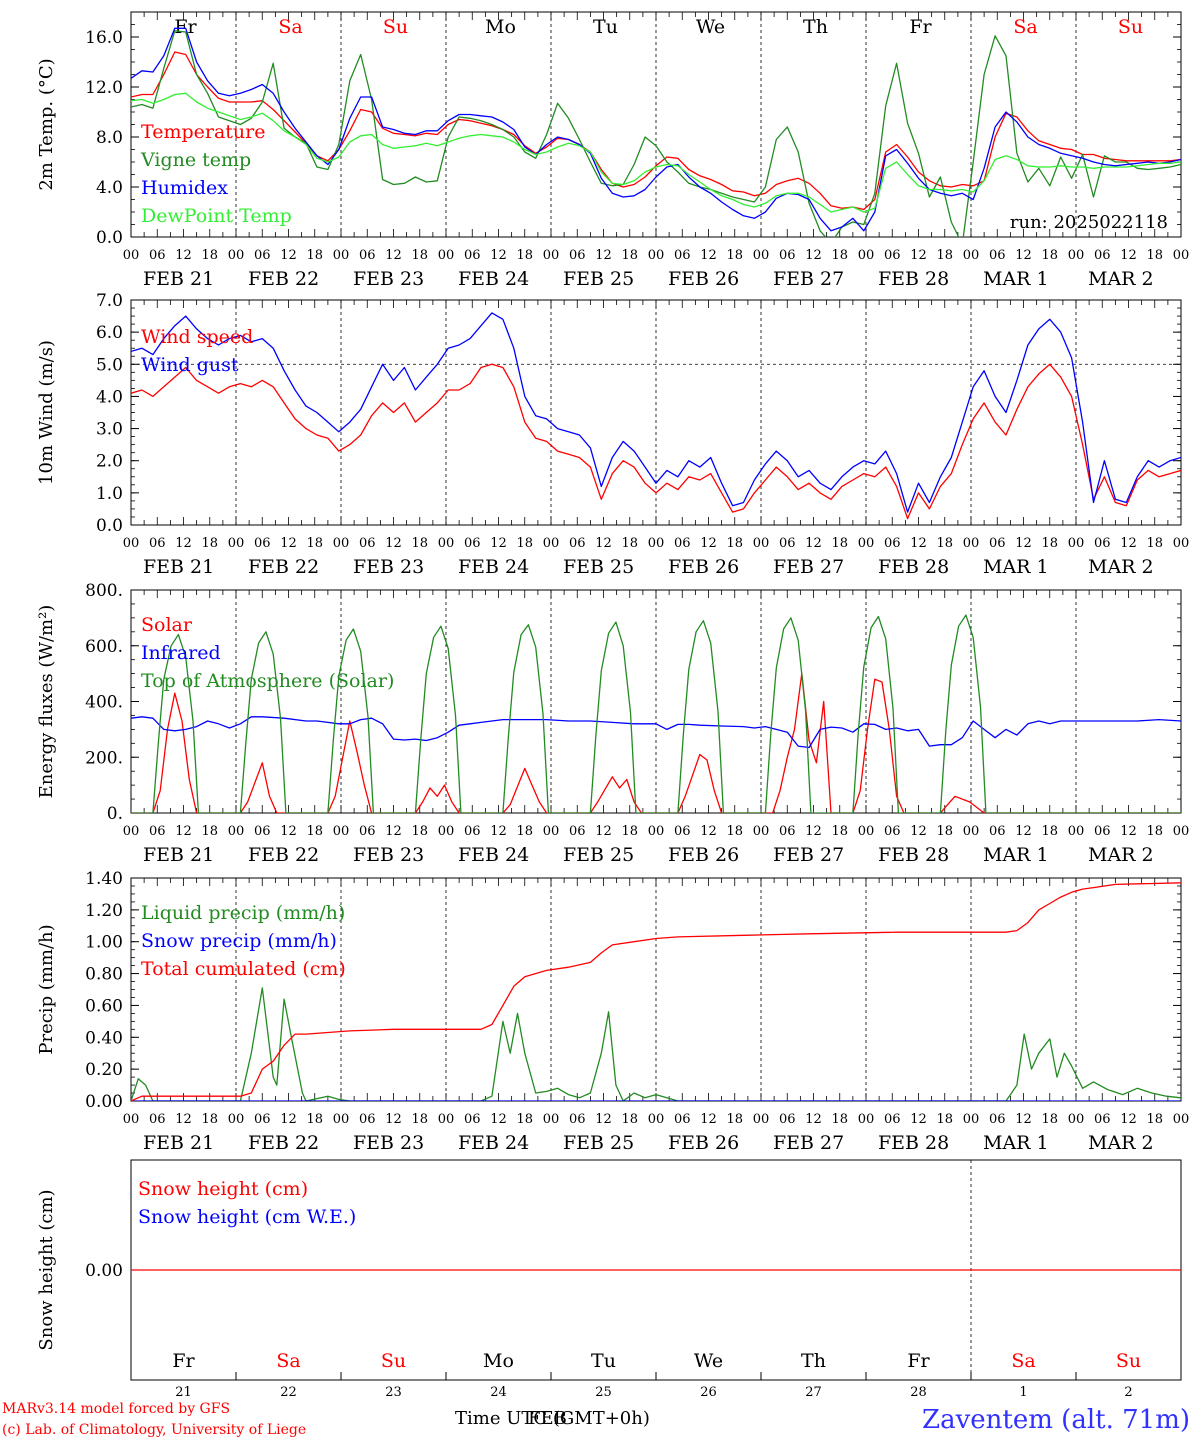  What do you see at coordinates (493, 1143) in the screenshot?
I see `date-label: FEB 24` at bounding box center [493, 1143].